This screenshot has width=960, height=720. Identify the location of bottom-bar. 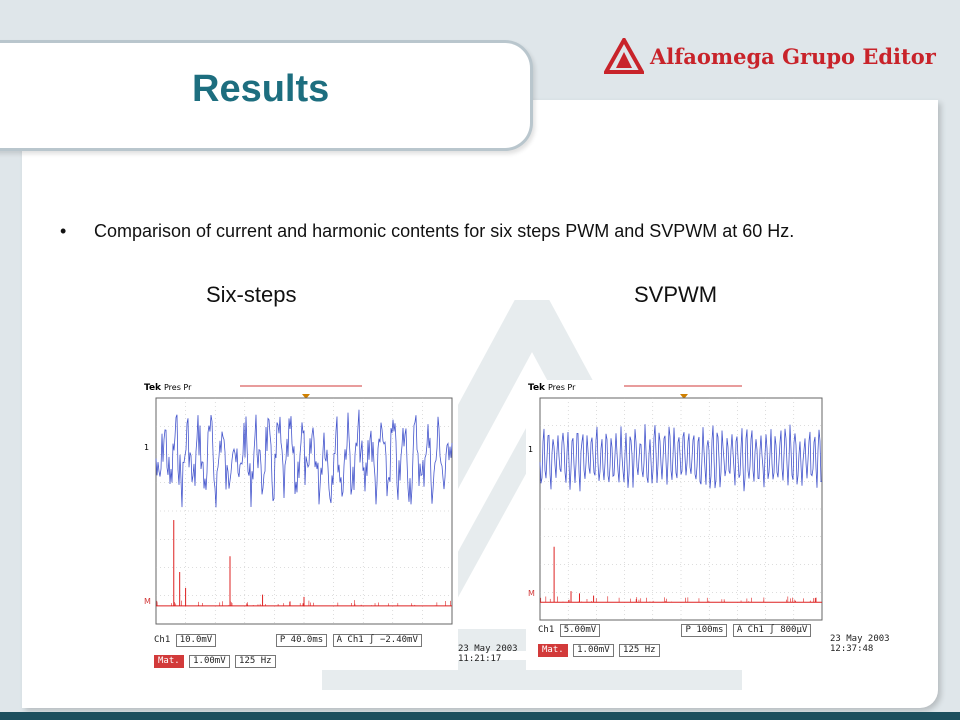
(480, 716).